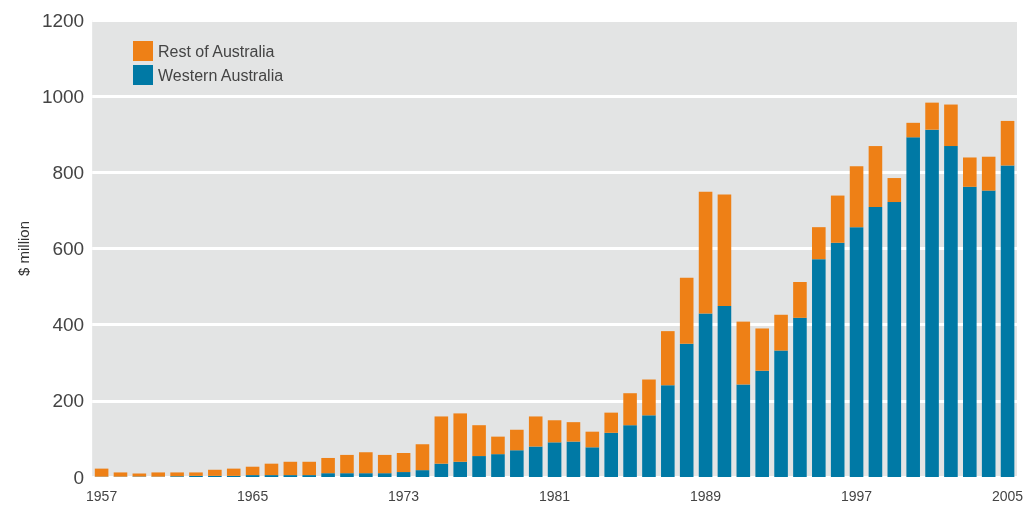  What do you see at coordinates (253, 496) in the screenshot?
I see `x-tick-label: 1965` at bounding box center [253, 496].